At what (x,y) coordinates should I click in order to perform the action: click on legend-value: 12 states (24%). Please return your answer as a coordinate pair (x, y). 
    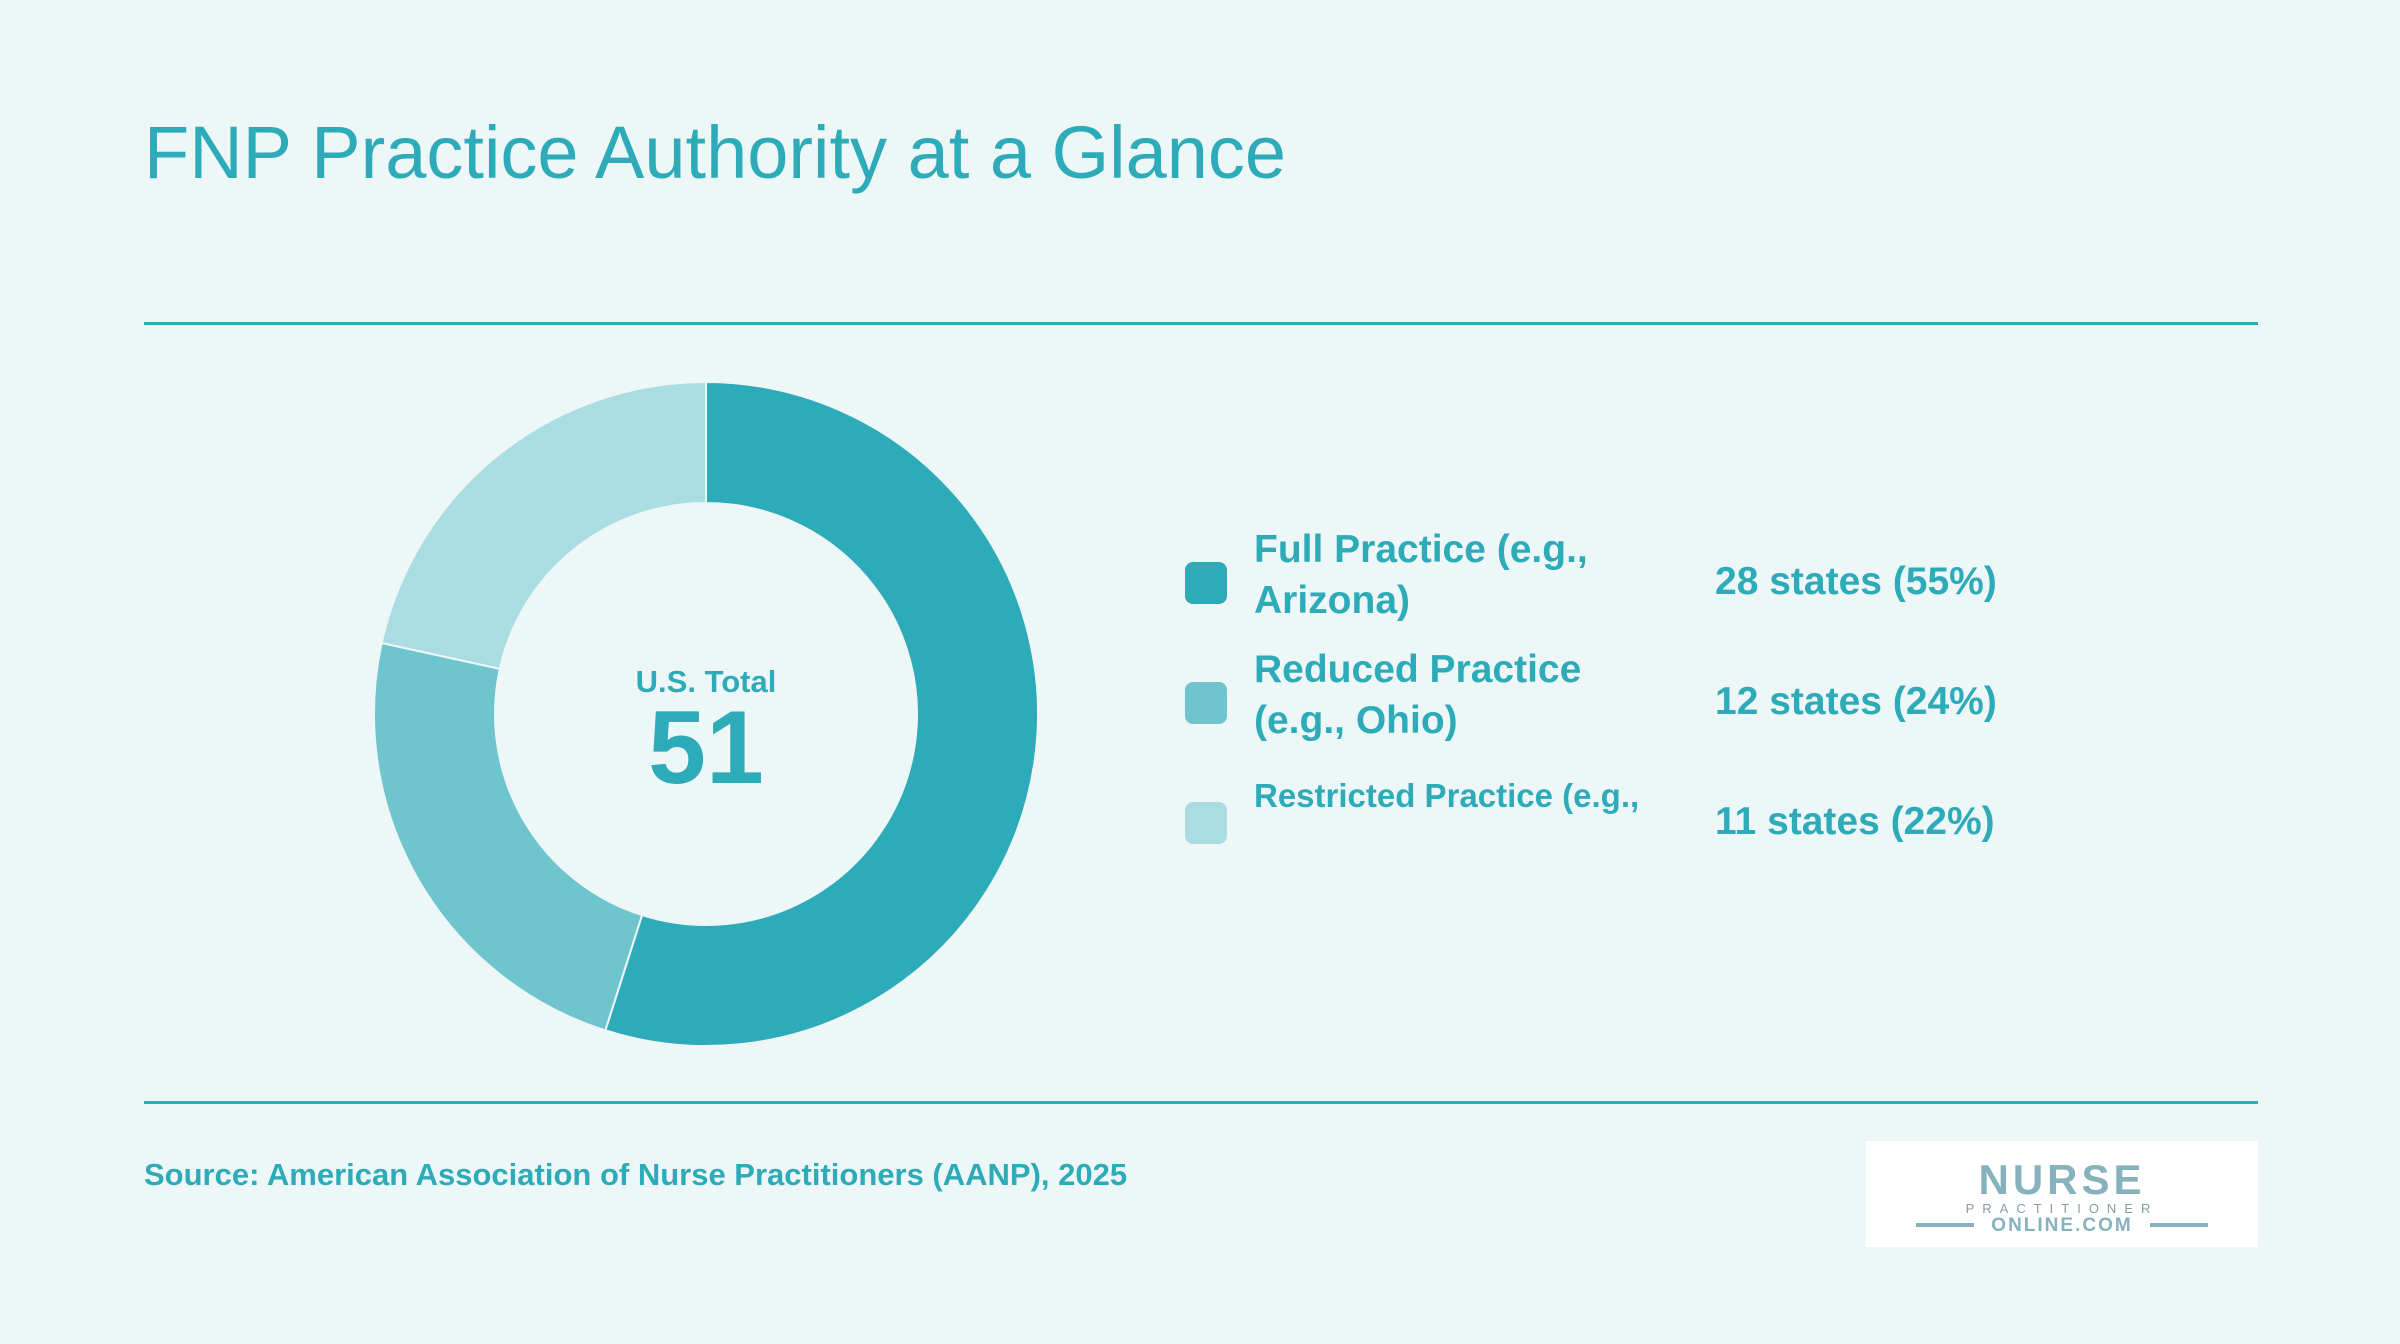
    Looking at the image, I should click on (1856, 701).